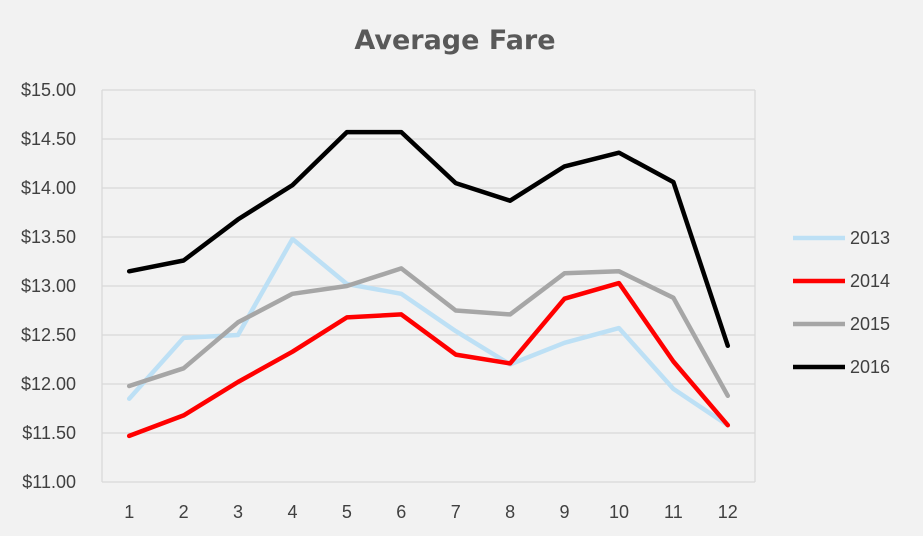 The width and height of the screenshot is (923, 536). I want to click on legend-label-2016: 2016, so click(870, 367).